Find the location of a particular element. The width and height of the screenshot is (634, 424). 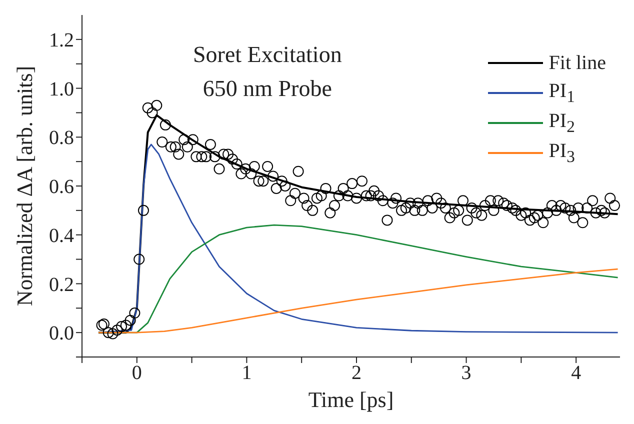

legend-label: Fit line is located at coordinates (577, 63).